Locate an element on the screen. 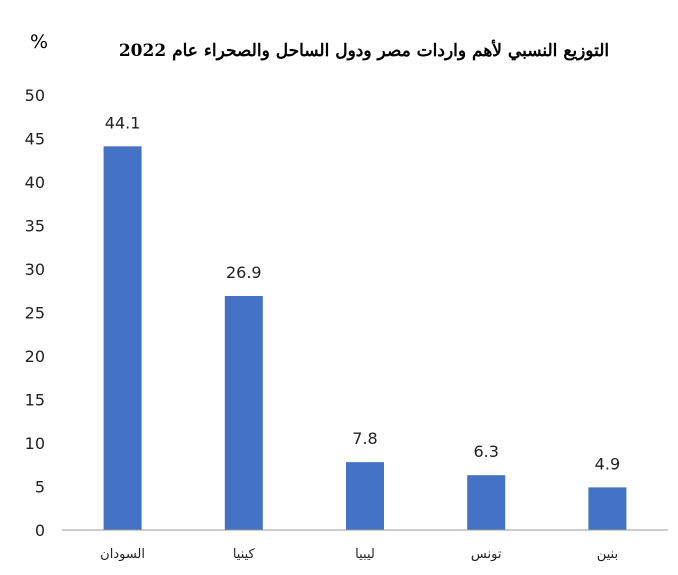  y-tick-label: 10 is located at coordinates (35, 443).